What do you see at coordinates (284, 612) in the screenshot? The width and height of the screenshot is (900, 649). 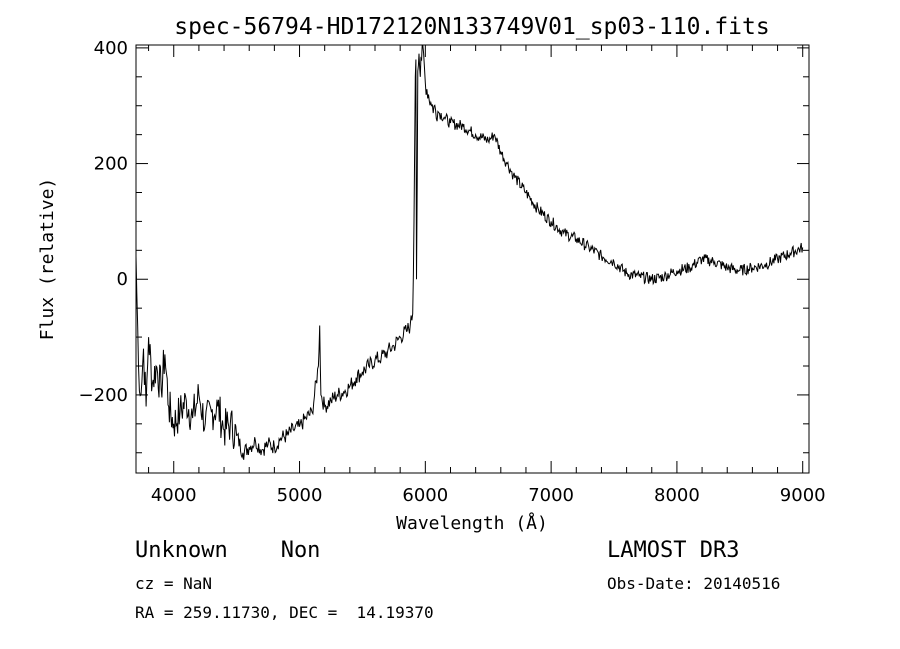 I see `coordinates: RA = 259.11730, DEC = 14.19370` at bounding box center [284, 612].